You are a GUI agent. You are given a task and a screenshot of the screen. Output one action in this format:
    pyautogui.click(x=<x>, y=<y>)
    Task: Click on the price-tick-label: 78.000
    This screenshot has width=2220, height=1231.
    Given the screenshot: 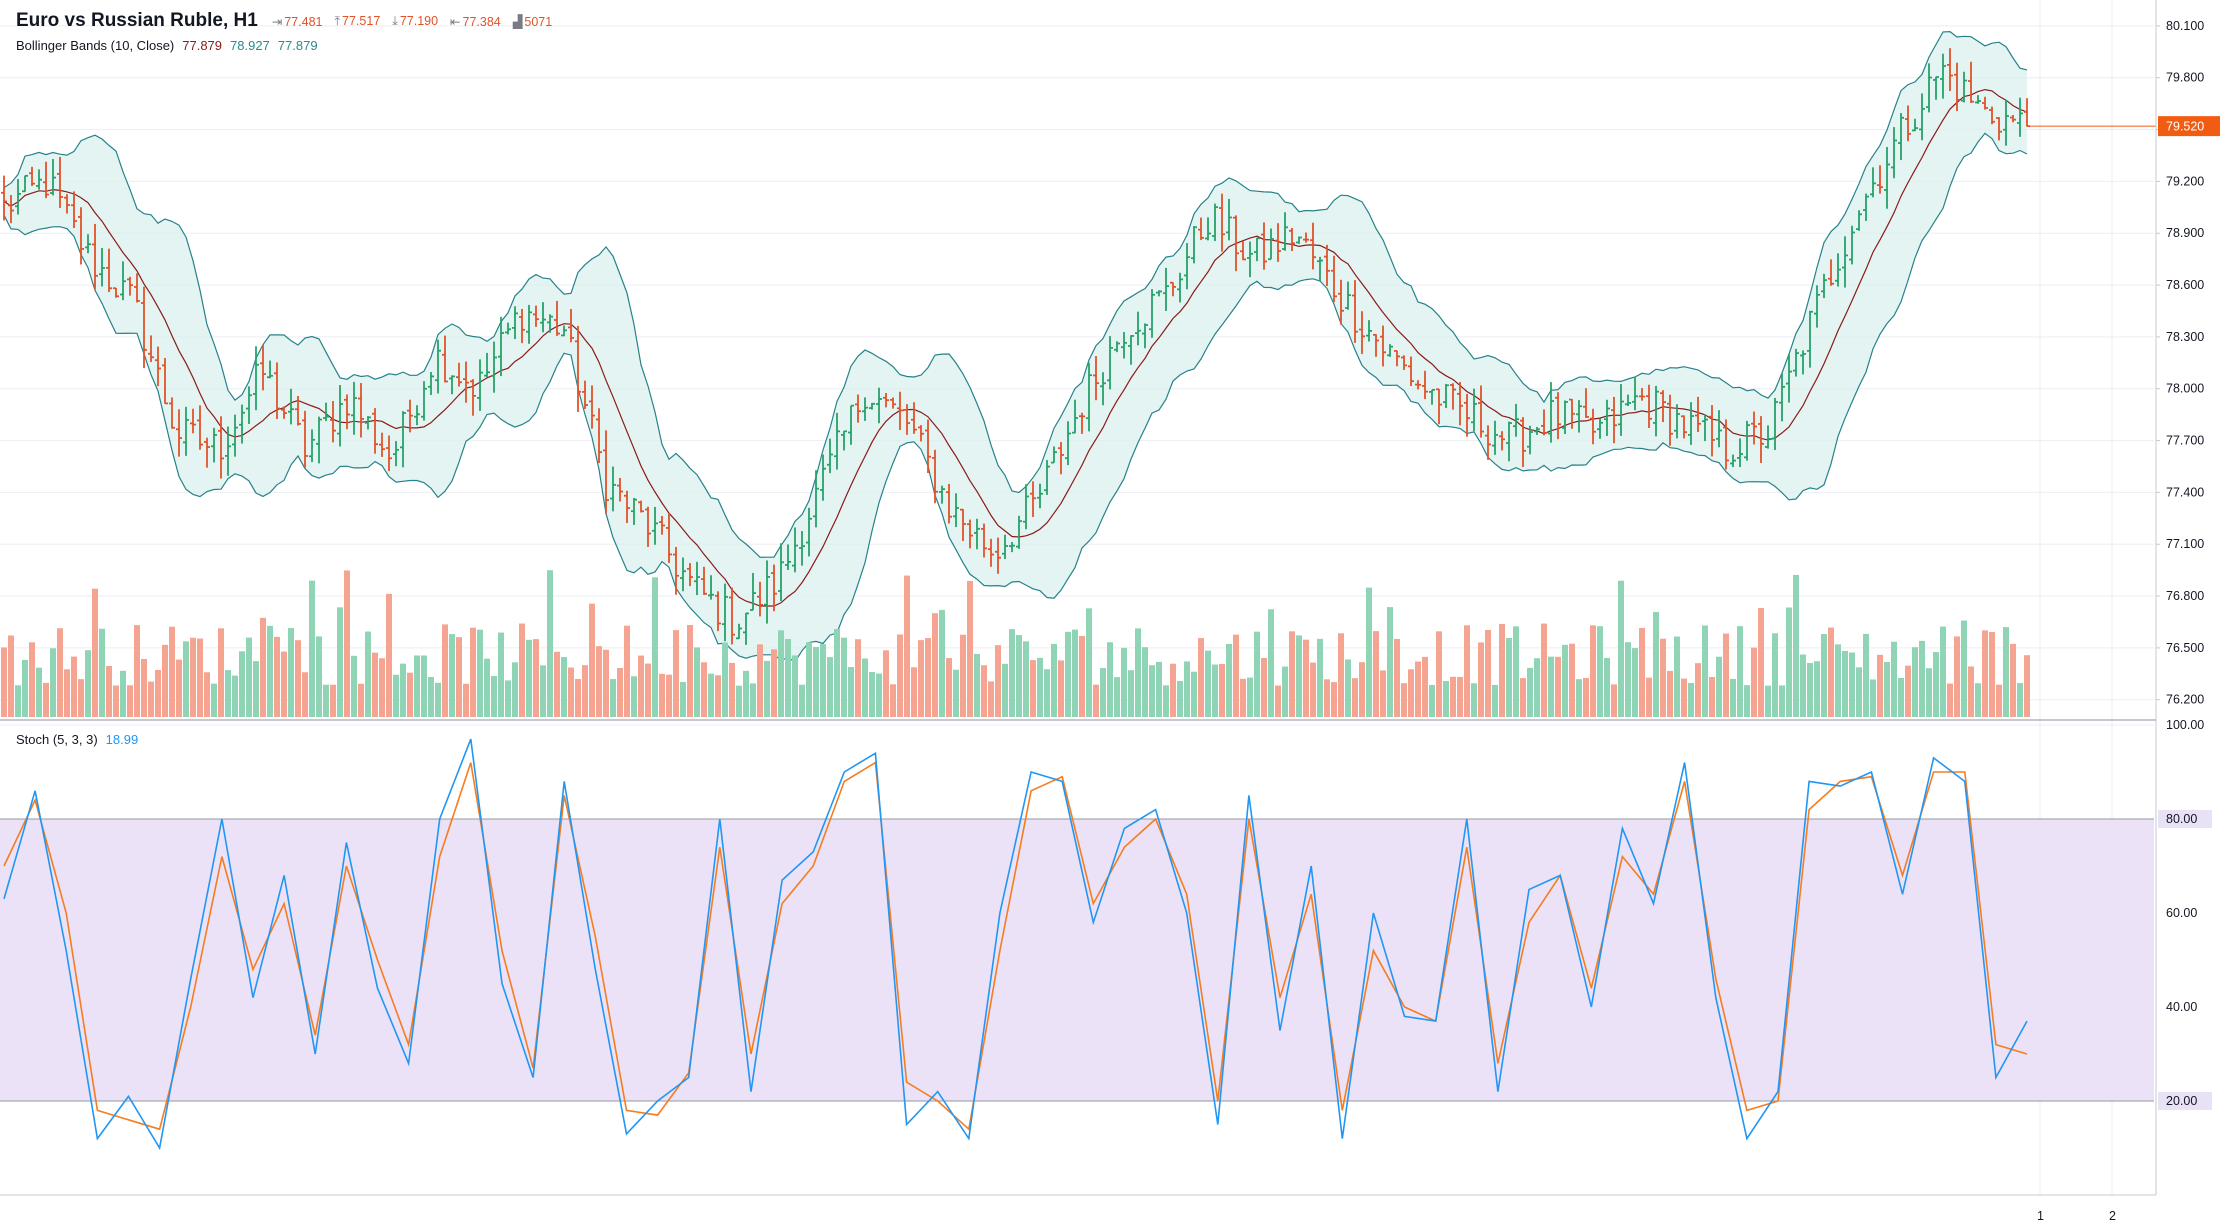 What is the action you would take?
    pyautogui.click(x=2185, y=389)
    